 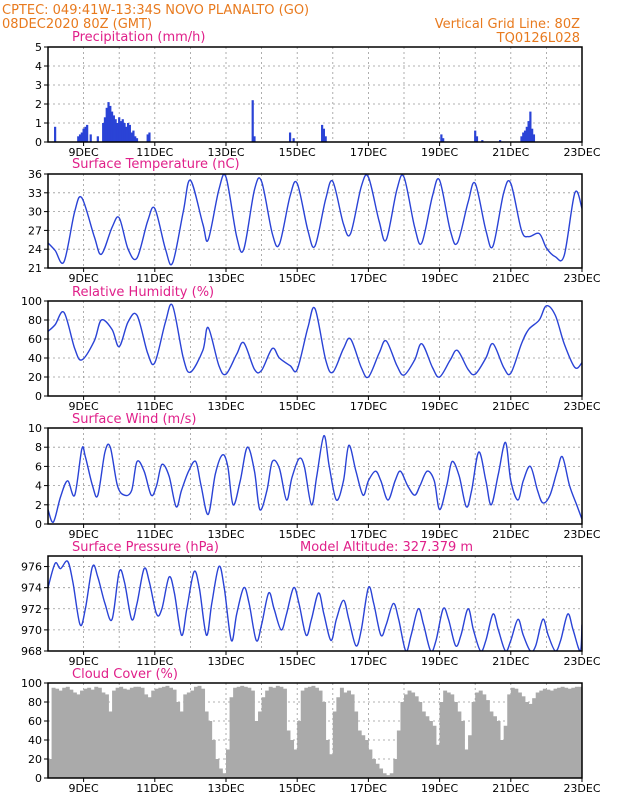 I want to click on precip-xtick-label: 9DEC, so click(x=84, y=152).